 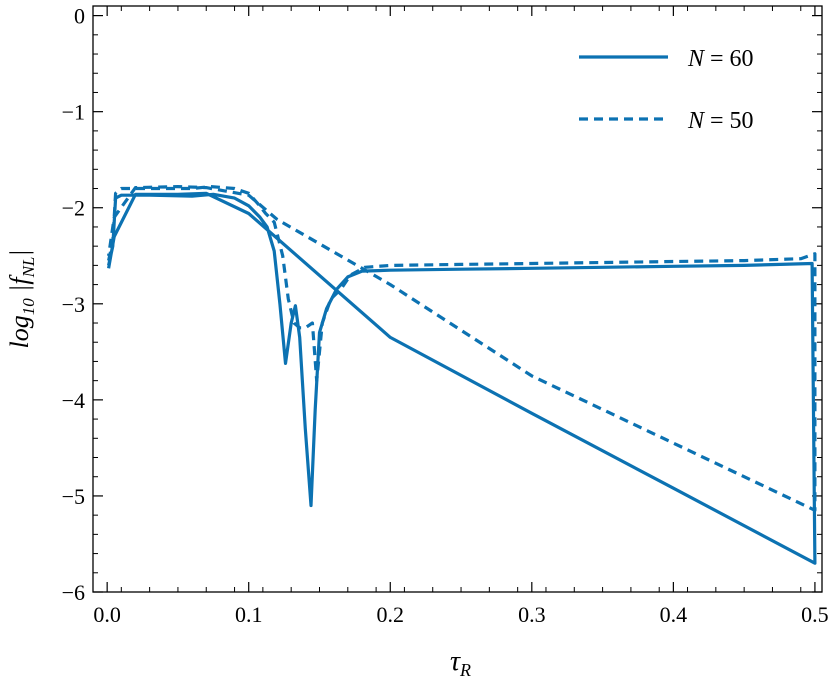 I want to click on x-tick-label: 0.1, so click(x=249, y=614).